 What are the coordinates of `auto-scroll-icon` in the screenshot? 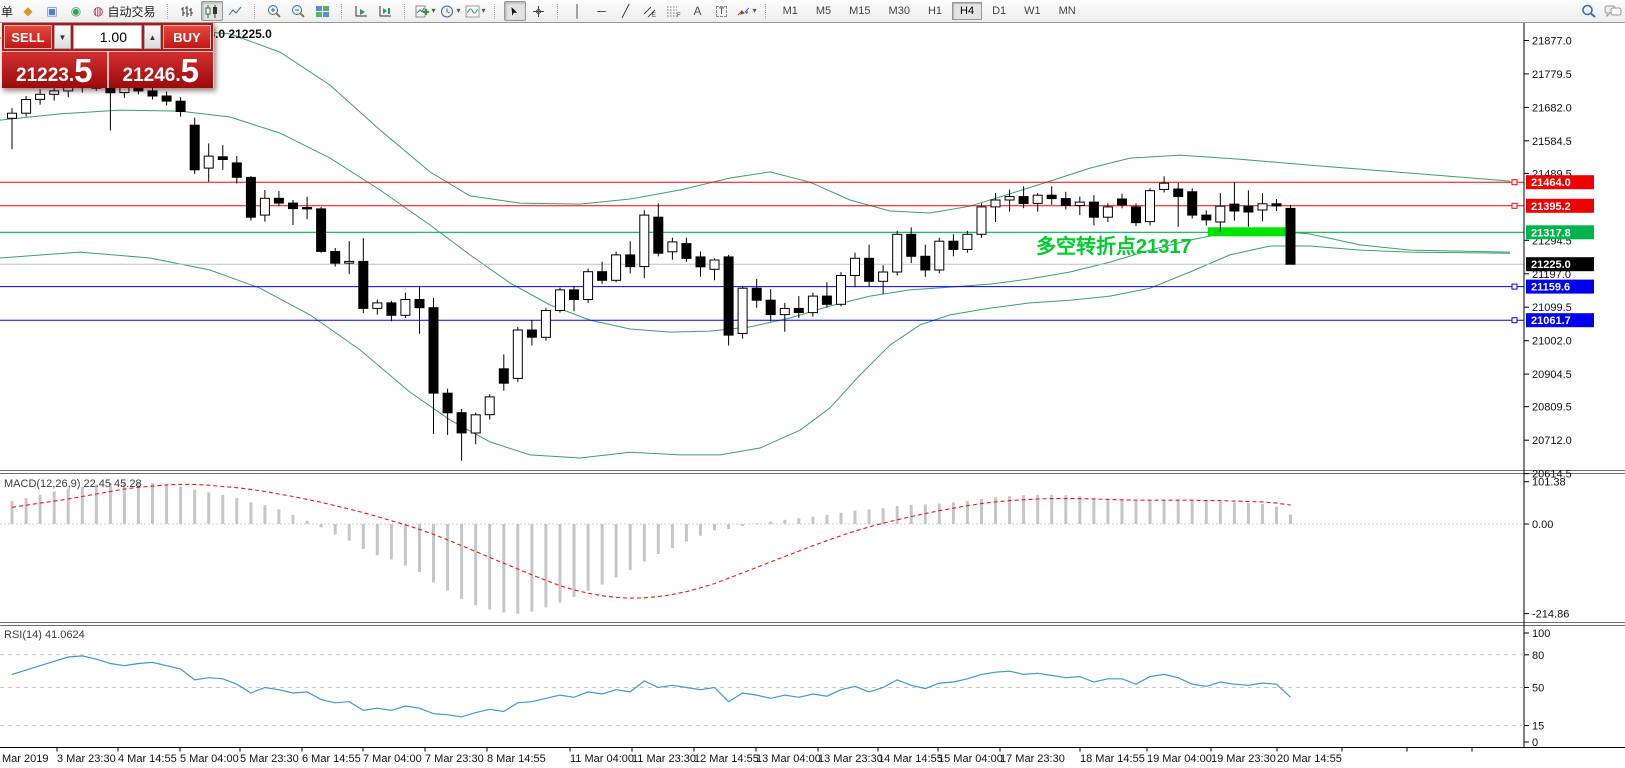 It's located at (362, 11).